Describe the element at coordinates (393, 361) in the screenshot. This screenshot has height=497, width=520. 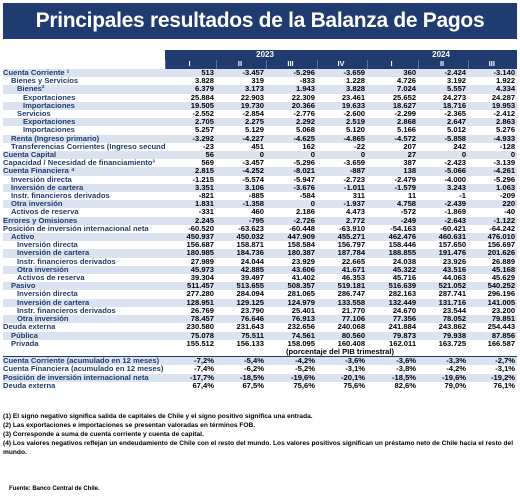
I see `cell-value: -3,6%` at that location.